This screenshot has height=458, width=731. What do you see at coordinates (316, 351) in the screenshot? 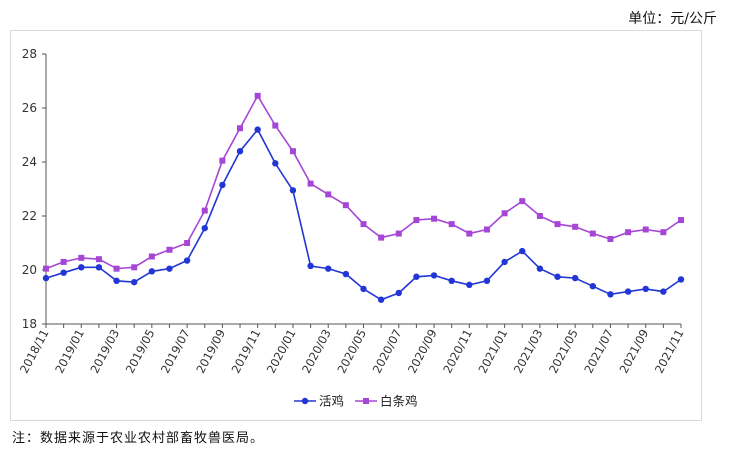
I see `x-tick-label-2020/03: 2020/03` at bounding box center [316, 351].